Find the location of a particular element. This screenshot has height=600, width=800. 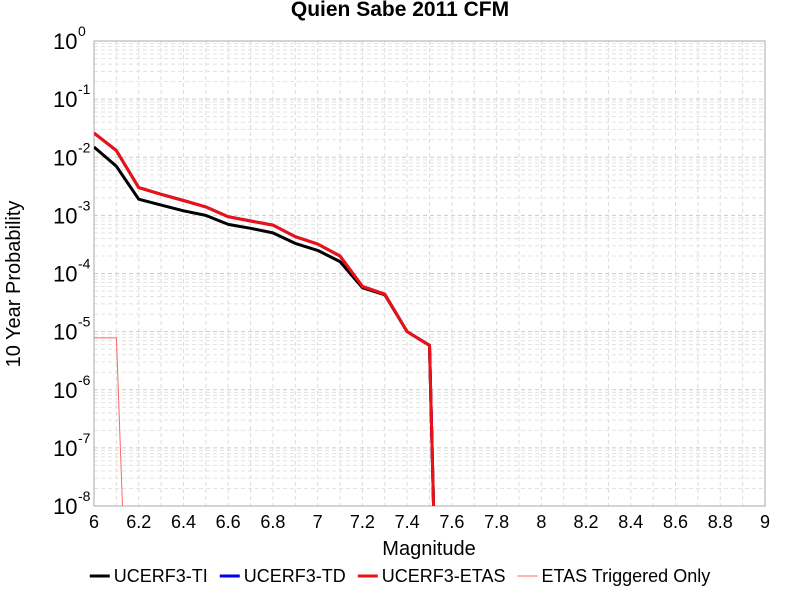

y-tick-label: 10 0 is located at coordinates (69, 38).